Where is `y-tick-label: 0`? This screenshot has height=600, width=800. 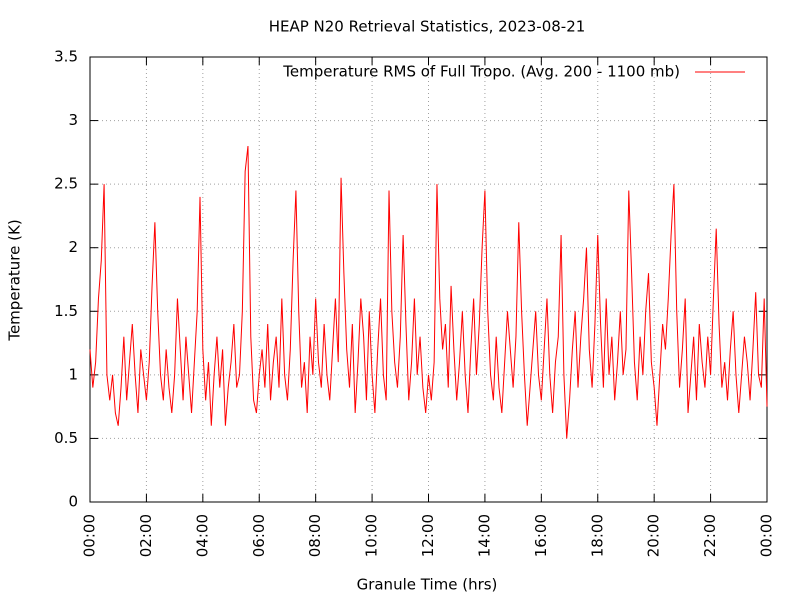 y-tick-label: 0 is located at coordinates (73, 502).